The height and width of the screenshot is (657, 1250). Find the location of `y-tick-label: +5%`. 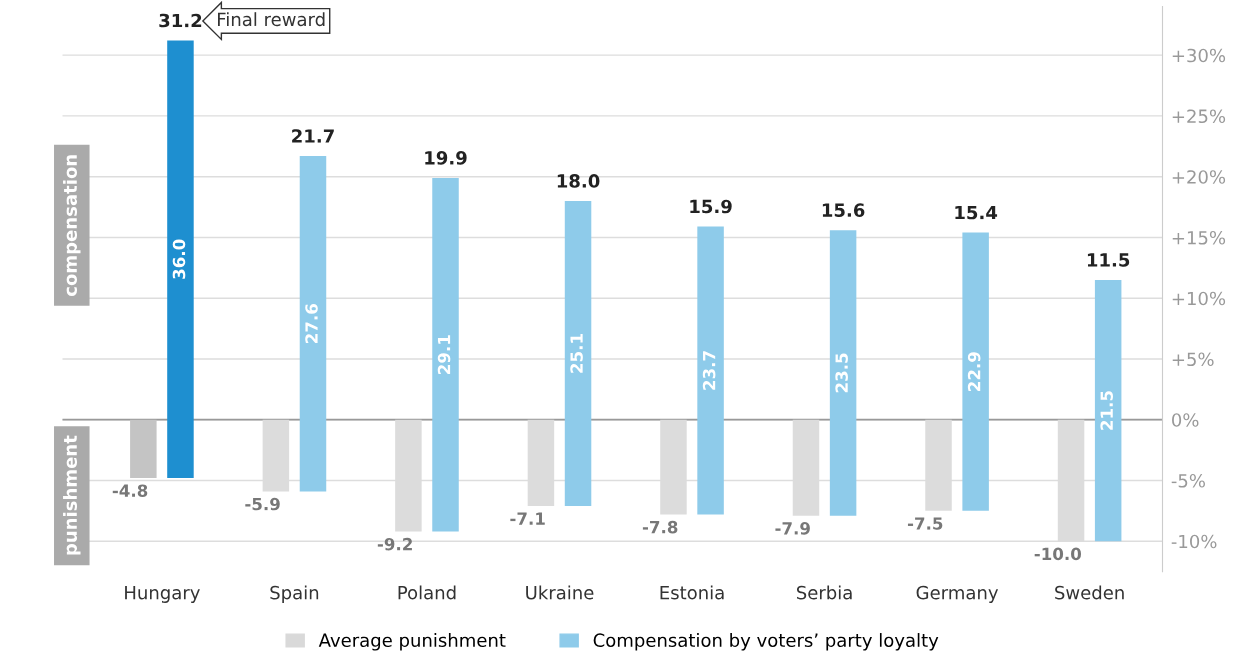

y-tick-label: +5% is located at coordinates (1193, 359).